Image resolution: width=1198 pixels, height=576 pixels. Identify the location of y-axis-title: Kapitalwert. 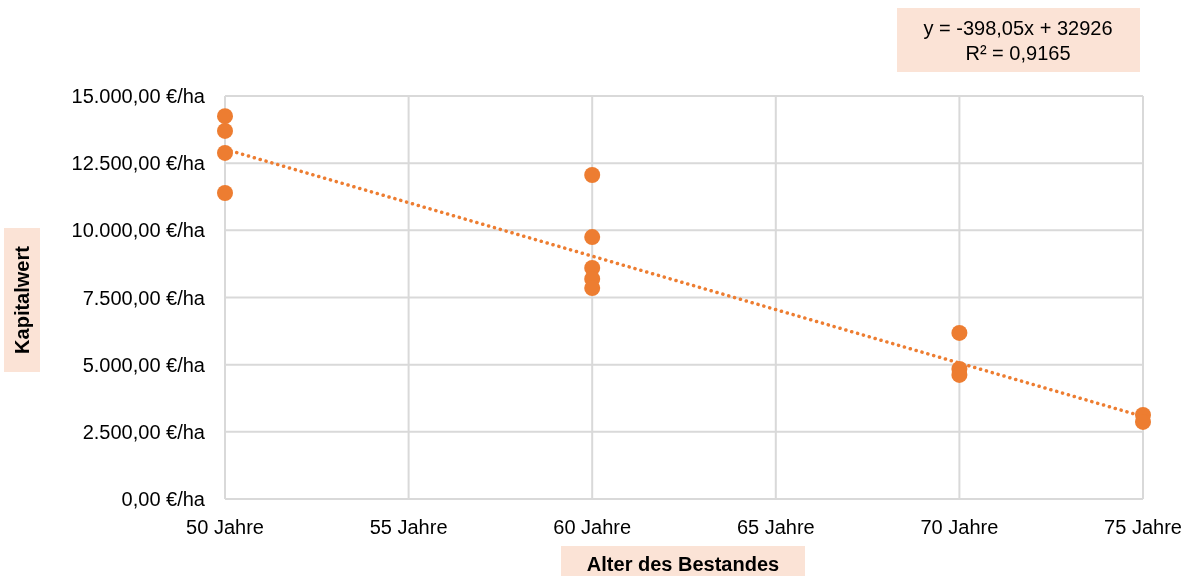
(22, 299).